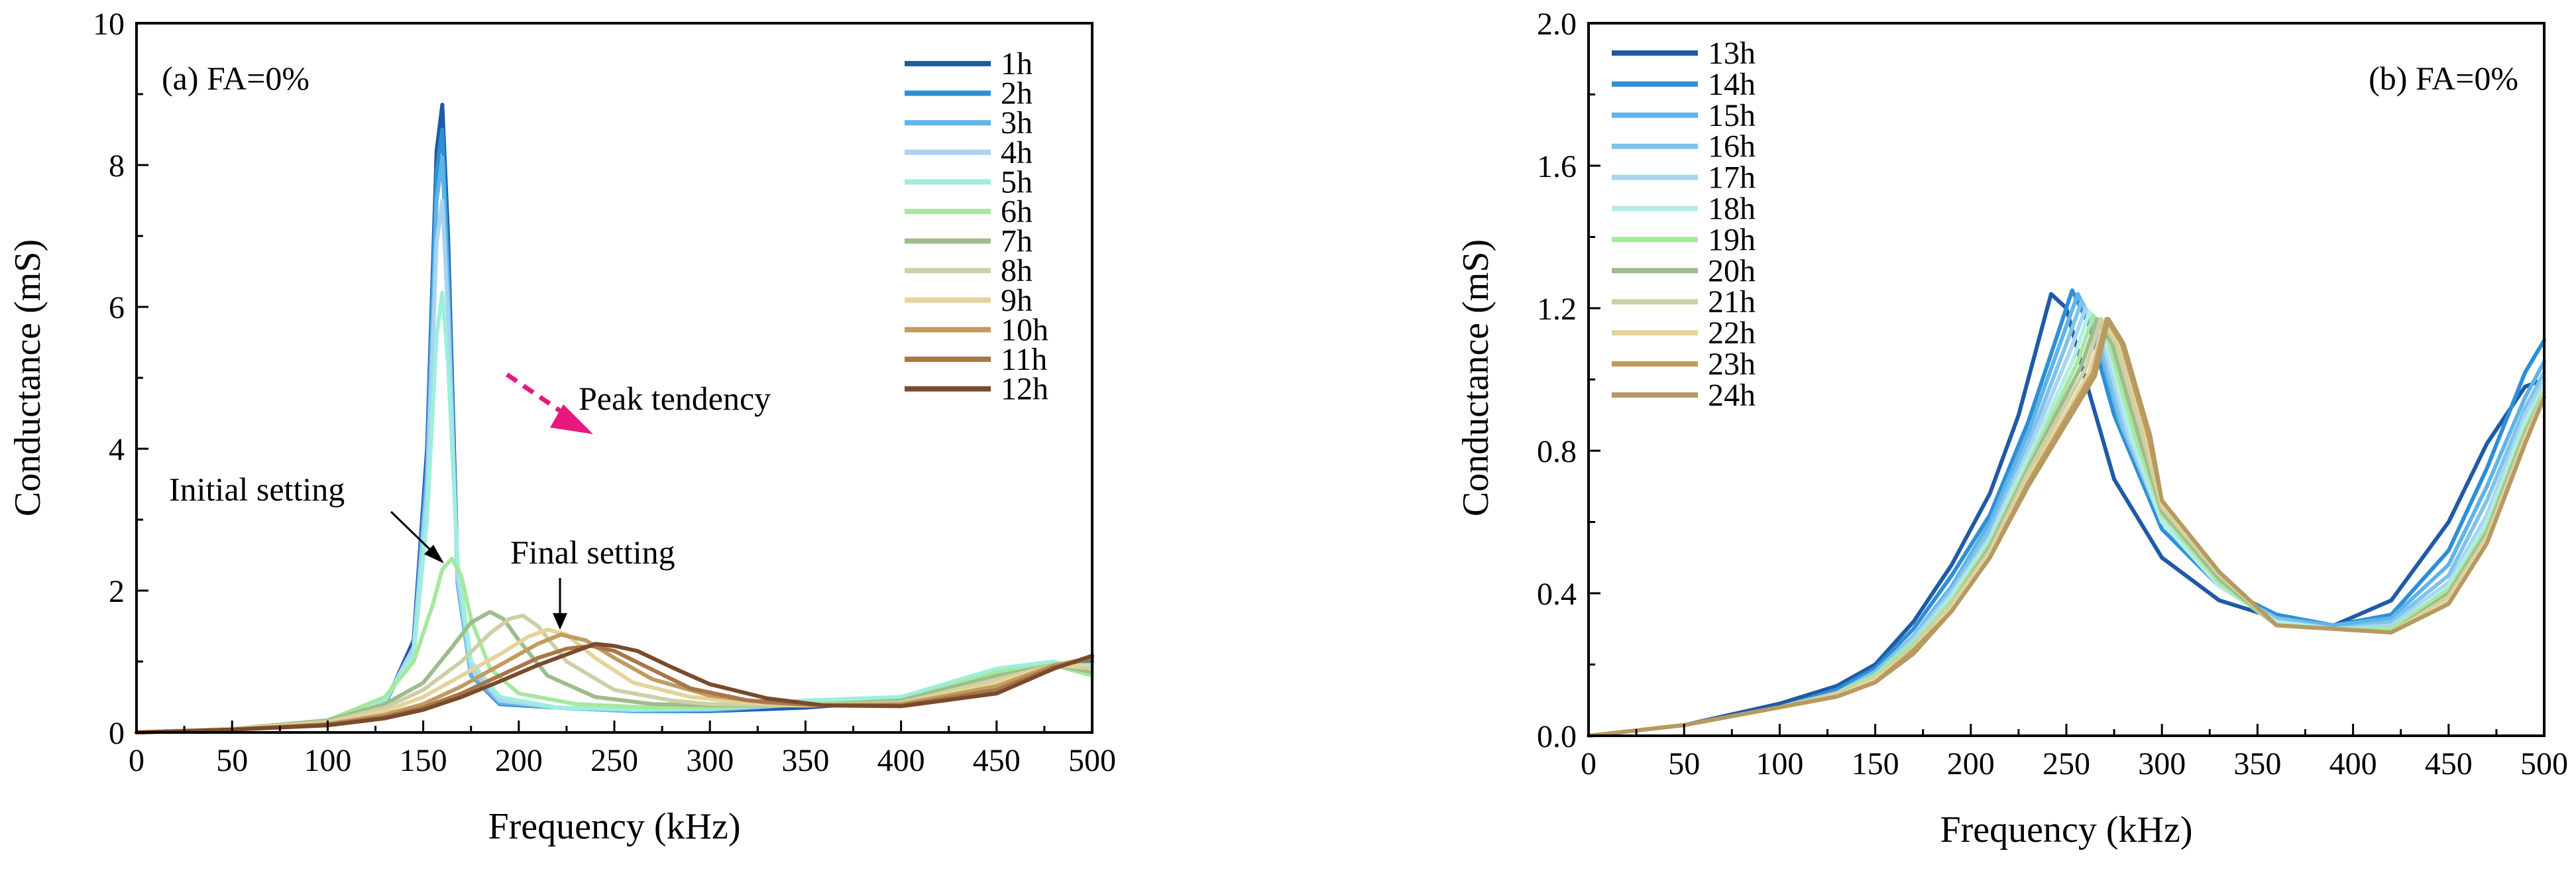  Describe the element at coordinates (1589, 764) in the screenshot. I see `panel-b-x-tick-label: 0` at that location.